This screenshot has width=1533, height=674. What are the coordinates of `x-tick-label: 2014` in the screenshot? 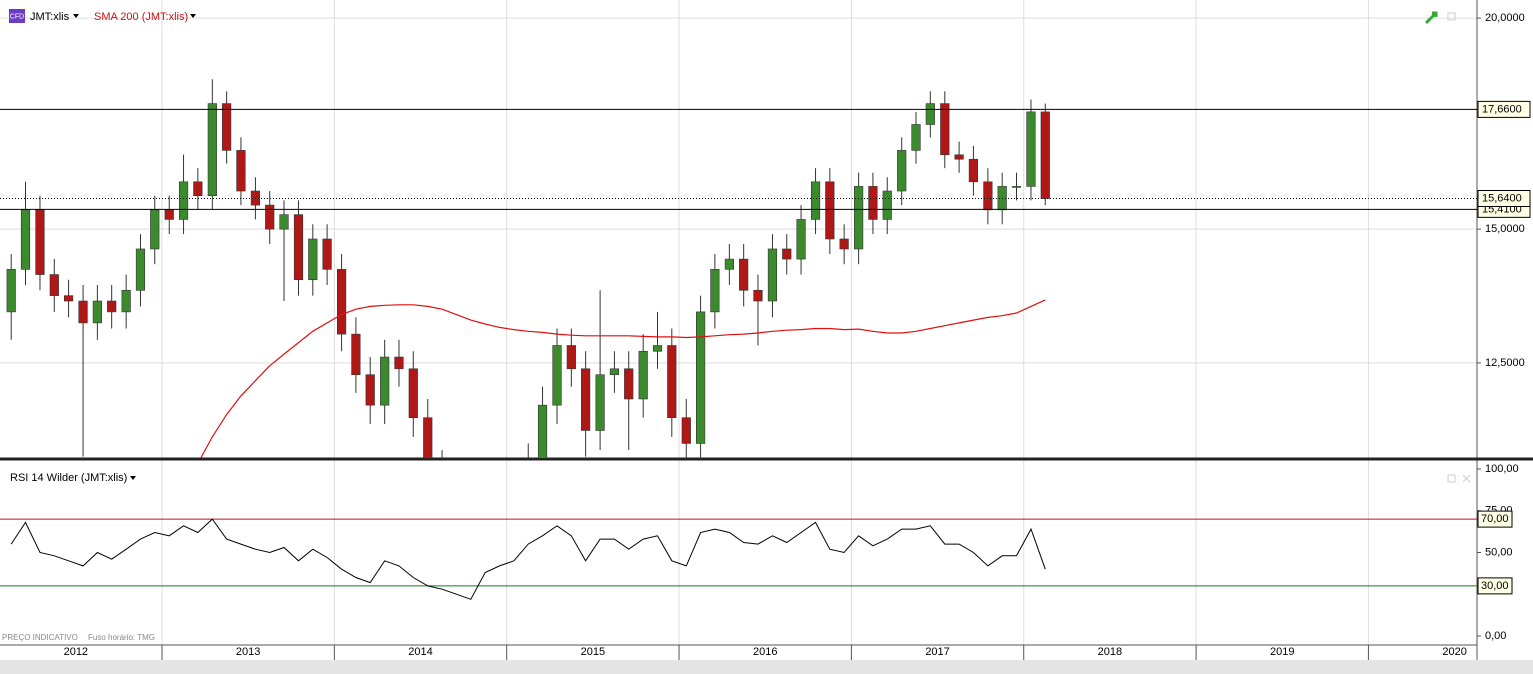 It's located at (420, 652).